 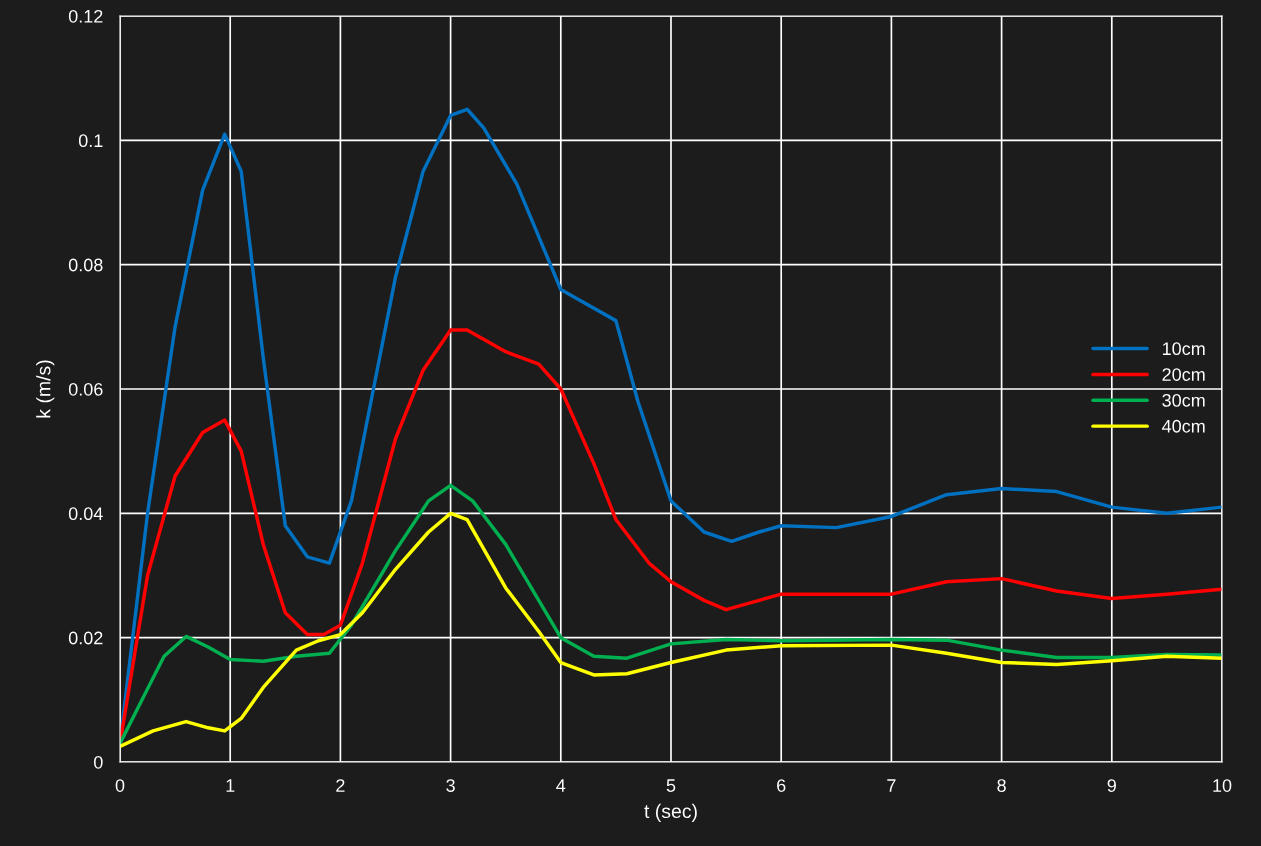 I want to click on y-tick-label: 0.02, so click(x=85, y=638).